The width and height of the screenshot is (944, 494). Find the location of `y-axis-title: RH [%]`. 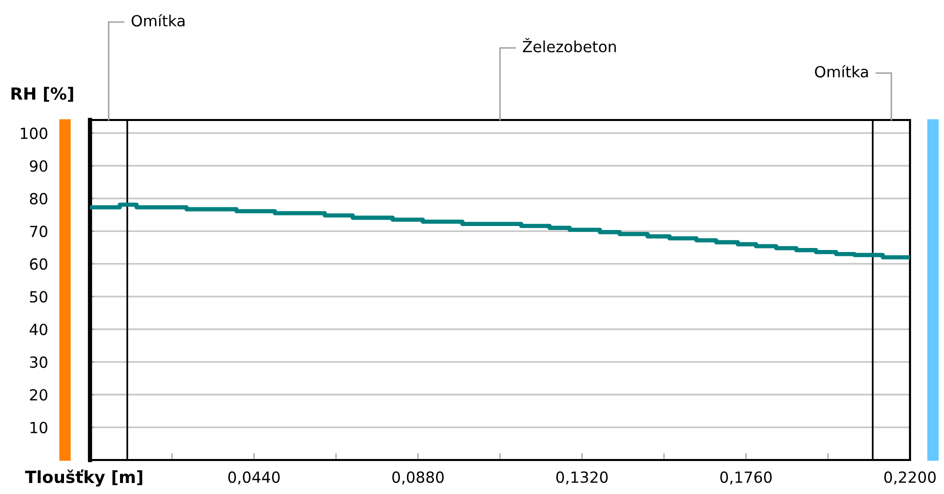

y-axis-title: RH [%] is located at coordinates (43, 94).